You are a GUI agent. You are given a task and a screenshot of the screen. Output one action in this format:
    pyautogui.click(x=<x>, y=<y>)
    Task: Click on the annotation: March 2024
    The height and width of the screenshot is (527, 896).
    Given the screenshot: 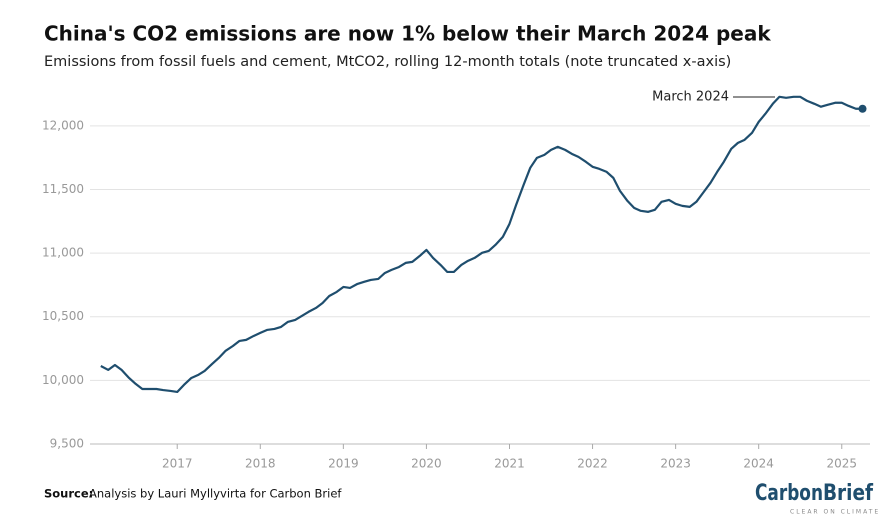 What is the action you would take?
    pyautogui.click(x=690, y=97)
    